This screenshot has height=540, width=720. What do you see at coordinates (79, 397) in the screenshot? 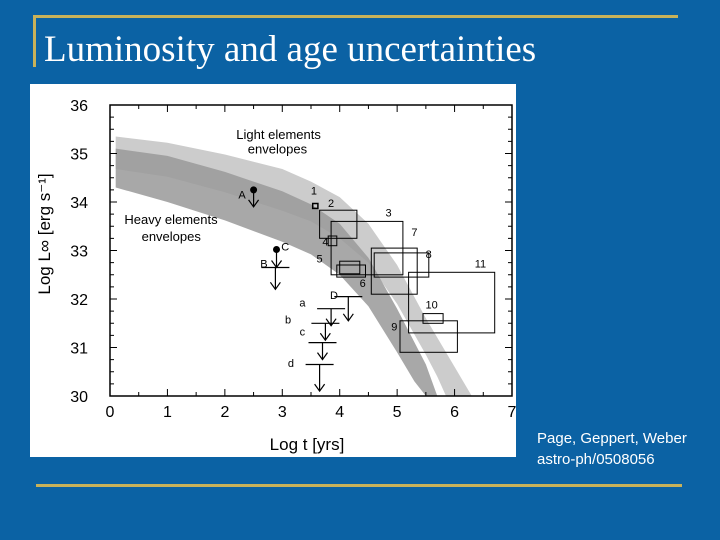
I see `y-tick-label: 30` at bounding box center [79, 397].